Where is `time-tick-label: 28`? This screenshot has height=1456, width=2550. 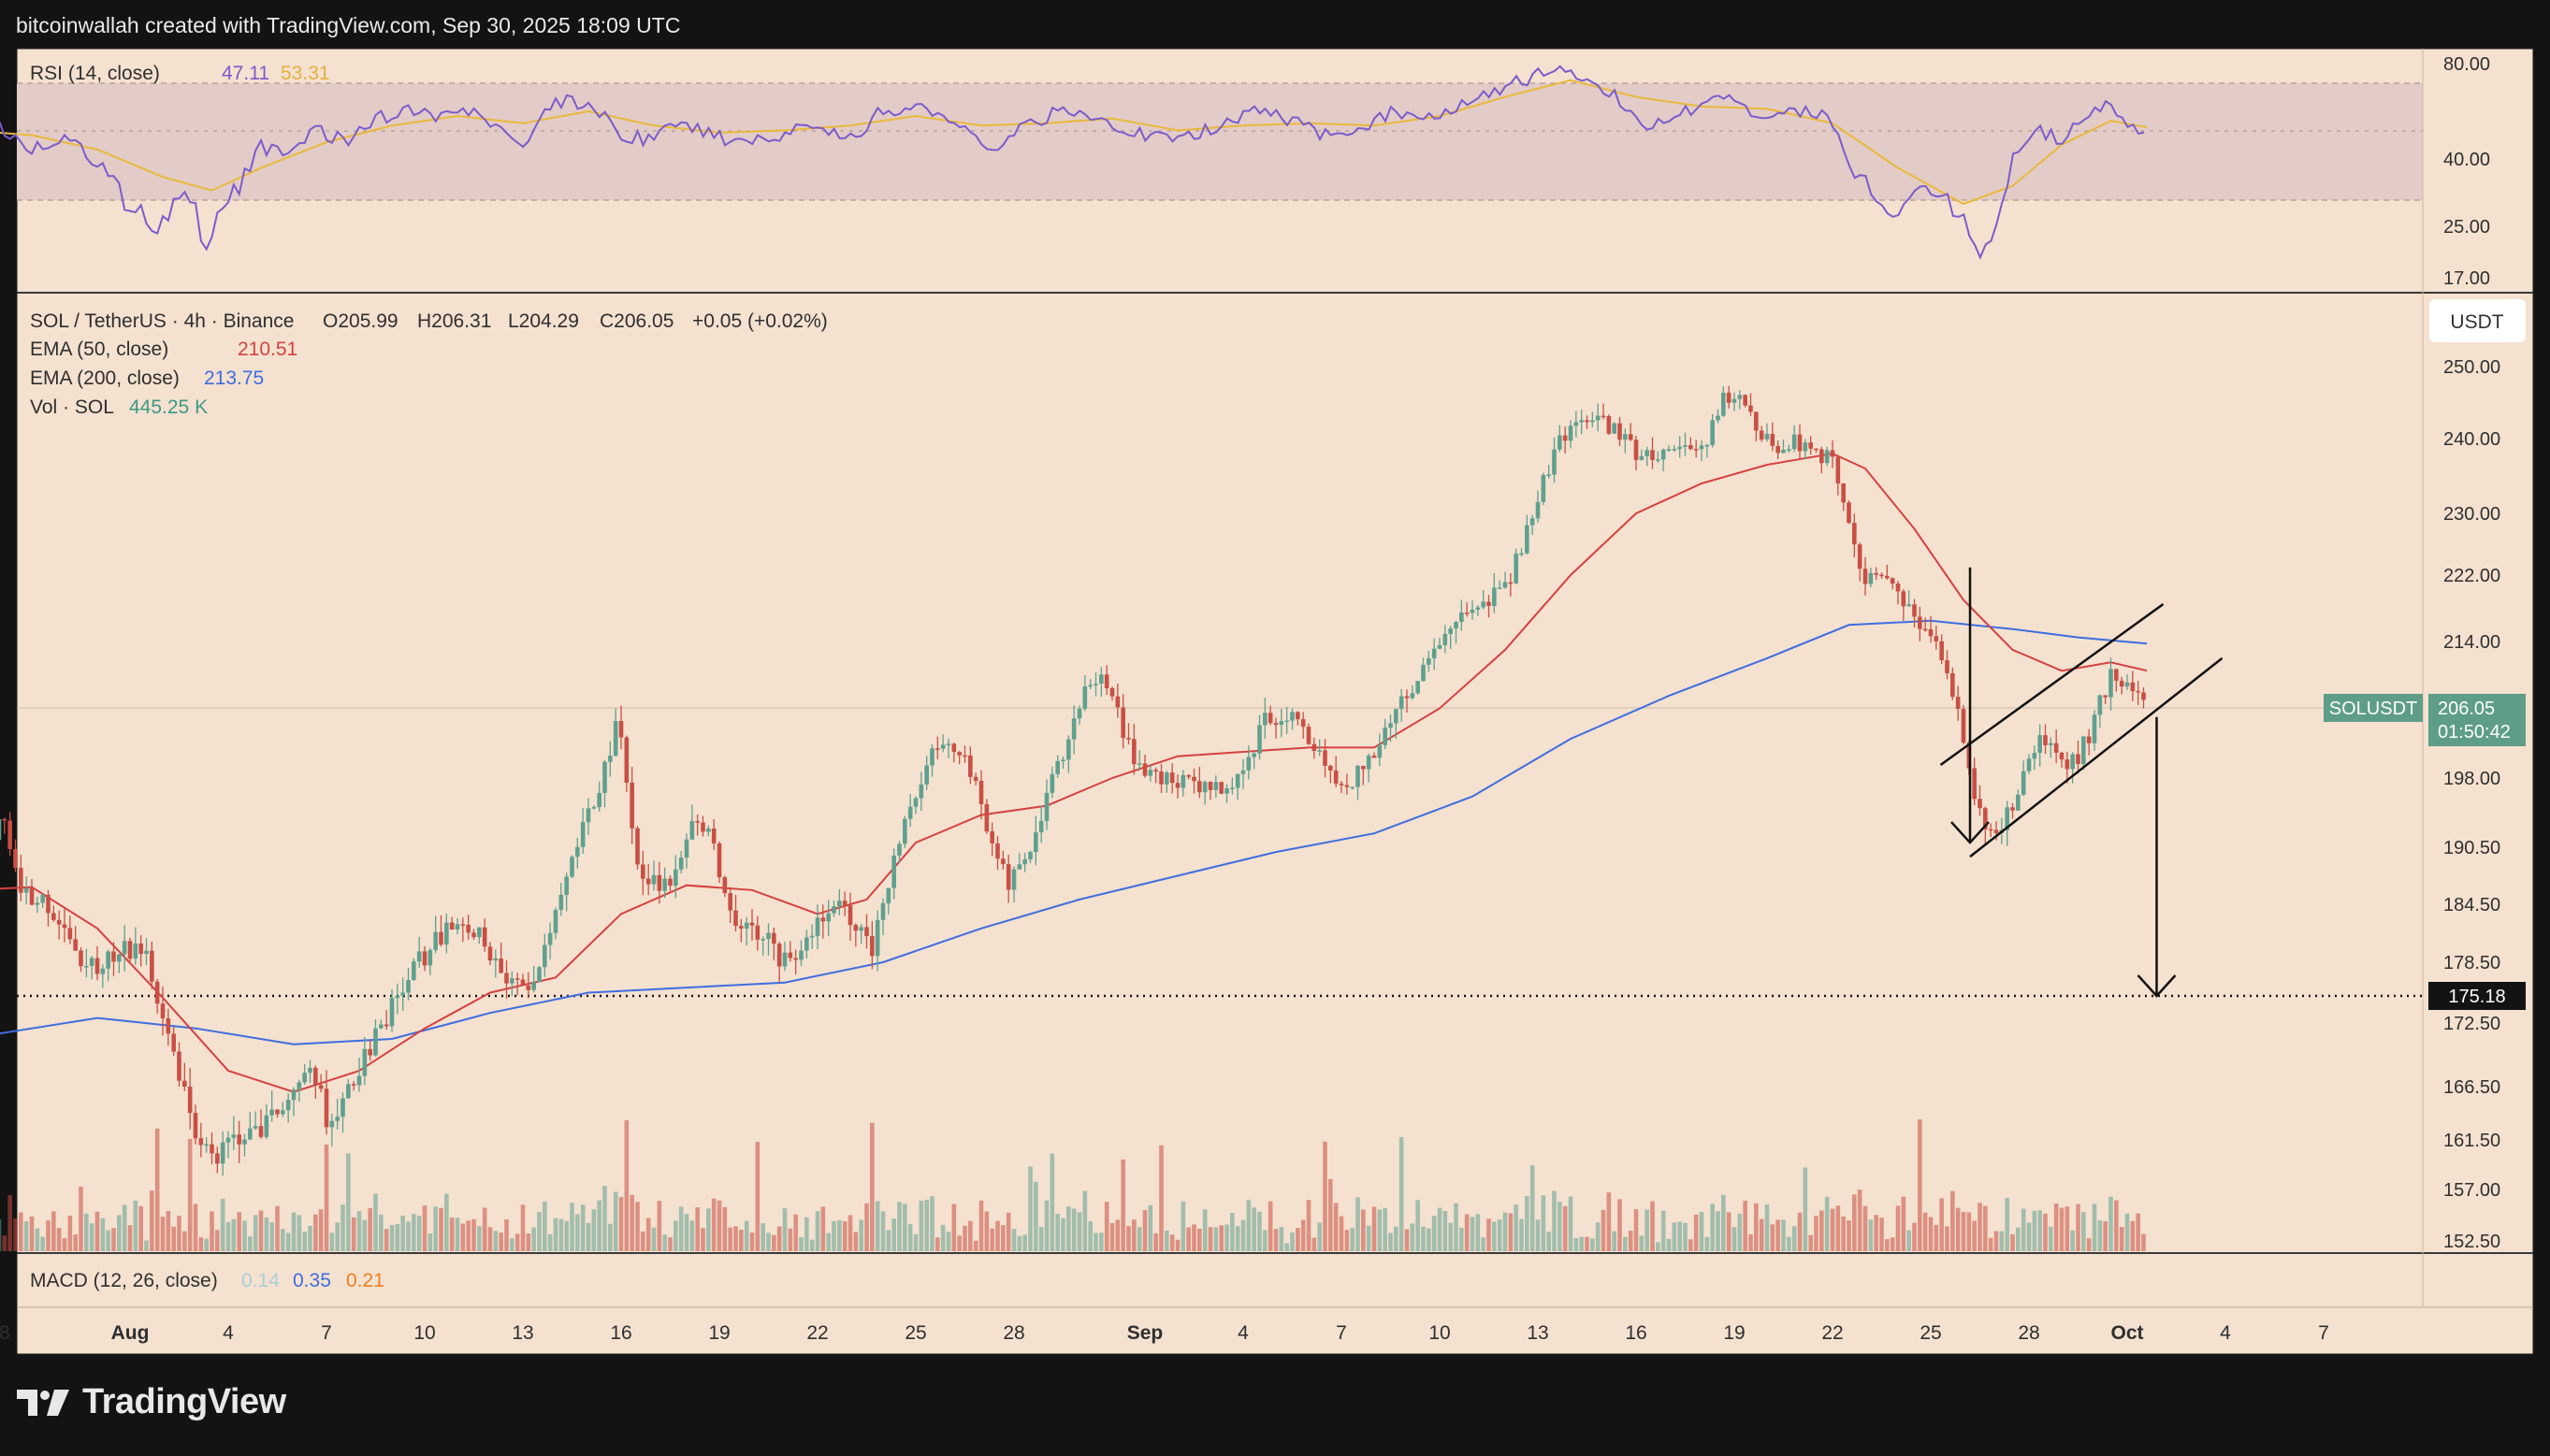
time-tick-label: 28 is located at coordinates (1013, 1333).